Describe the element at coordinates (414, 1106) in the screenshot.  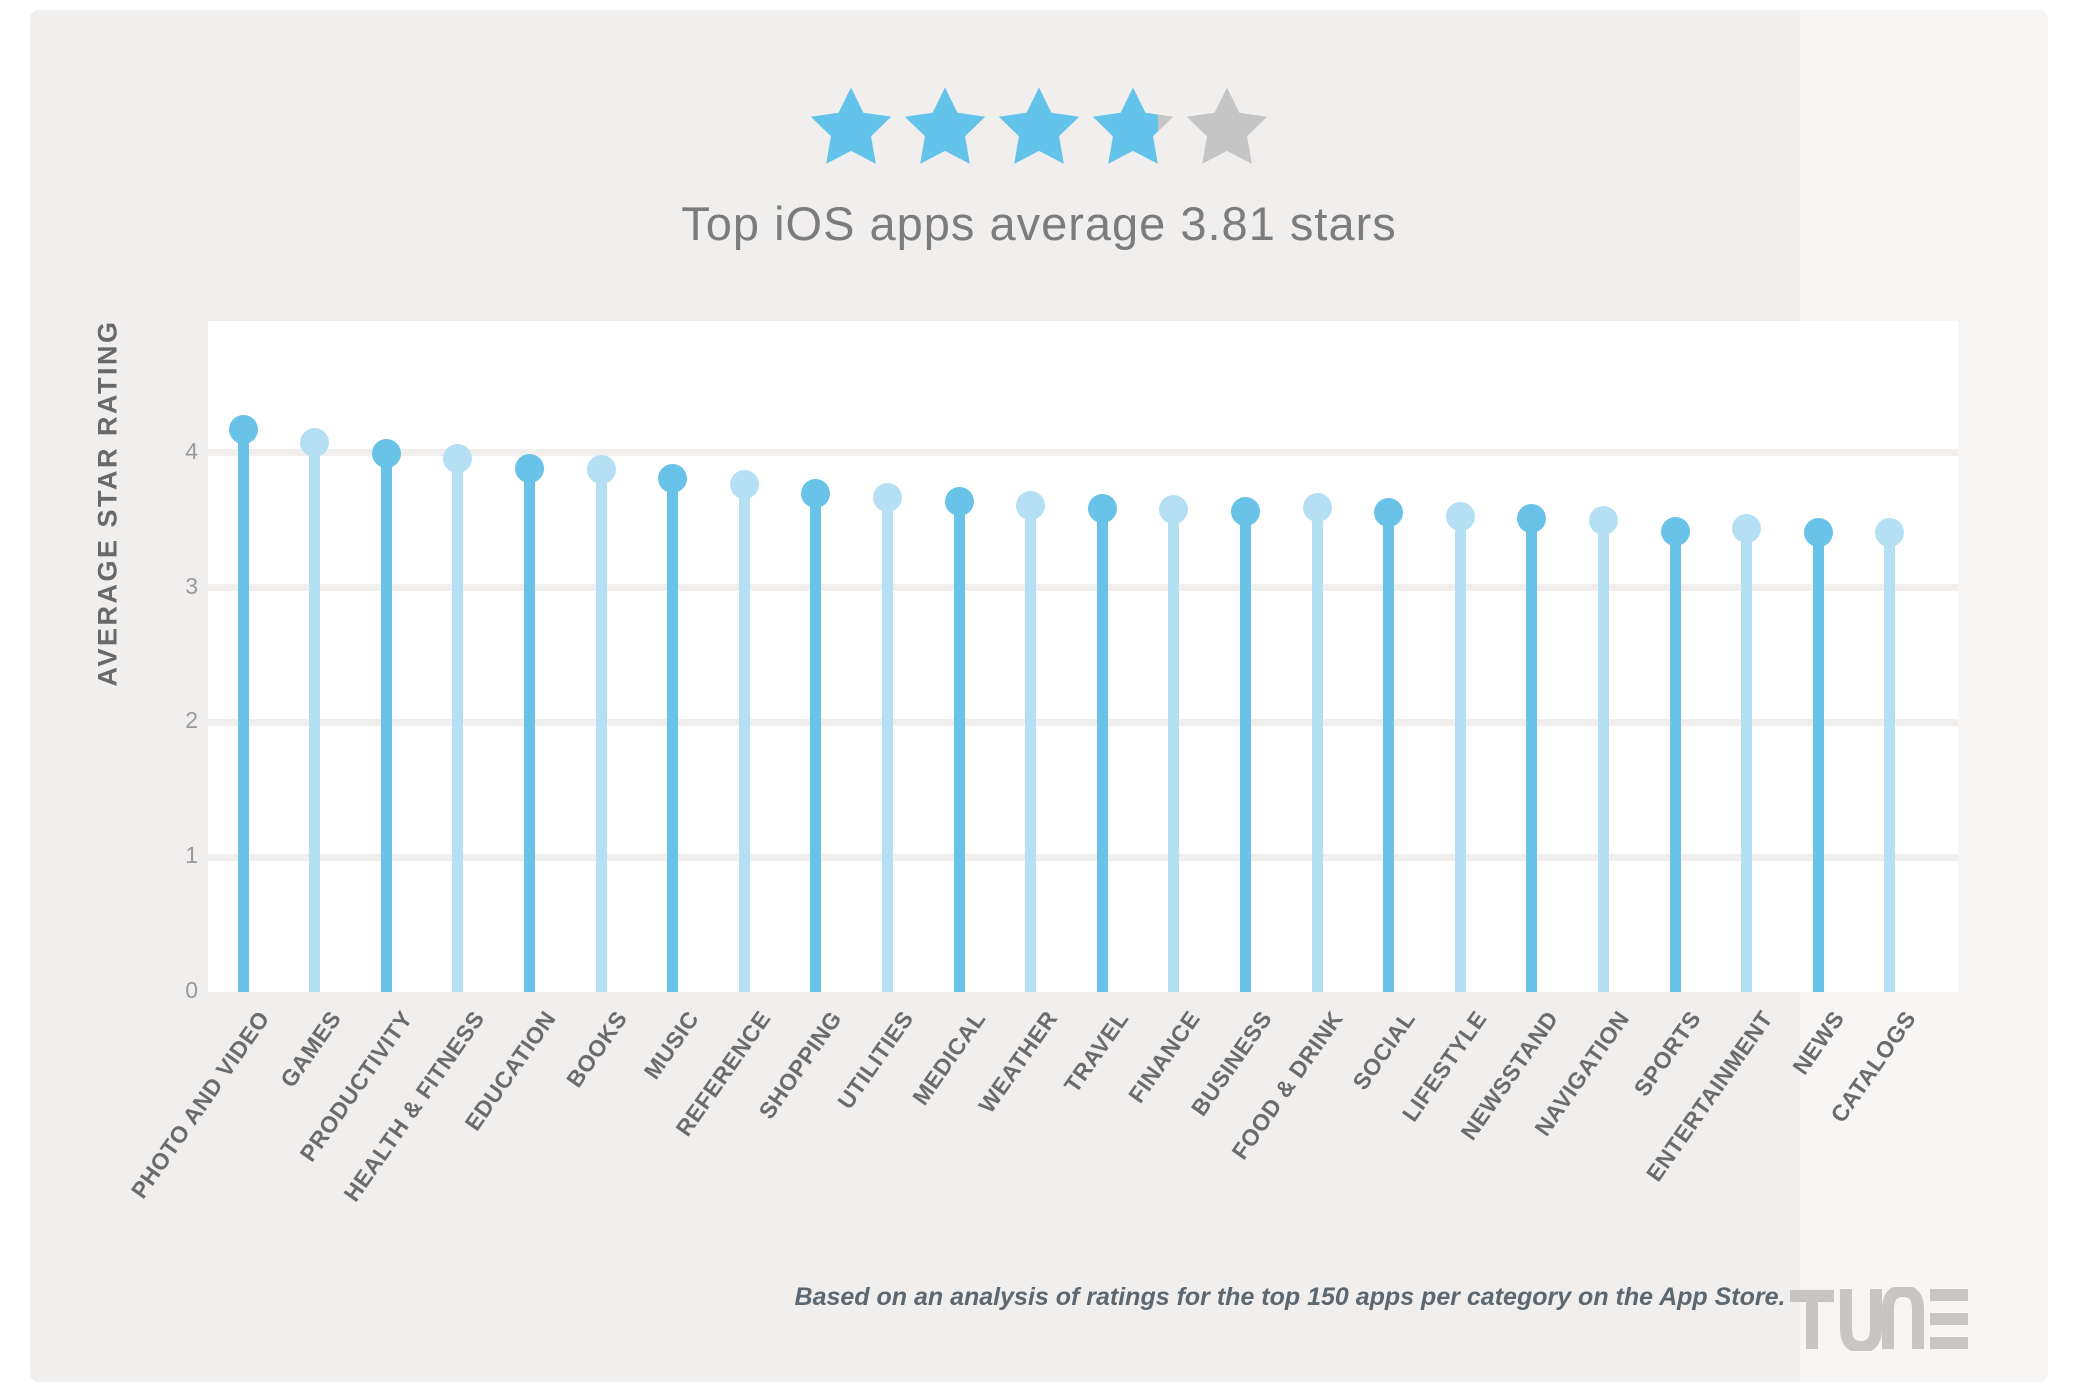
I see `category-label-text: HEALTH & FITNESS` at that location.